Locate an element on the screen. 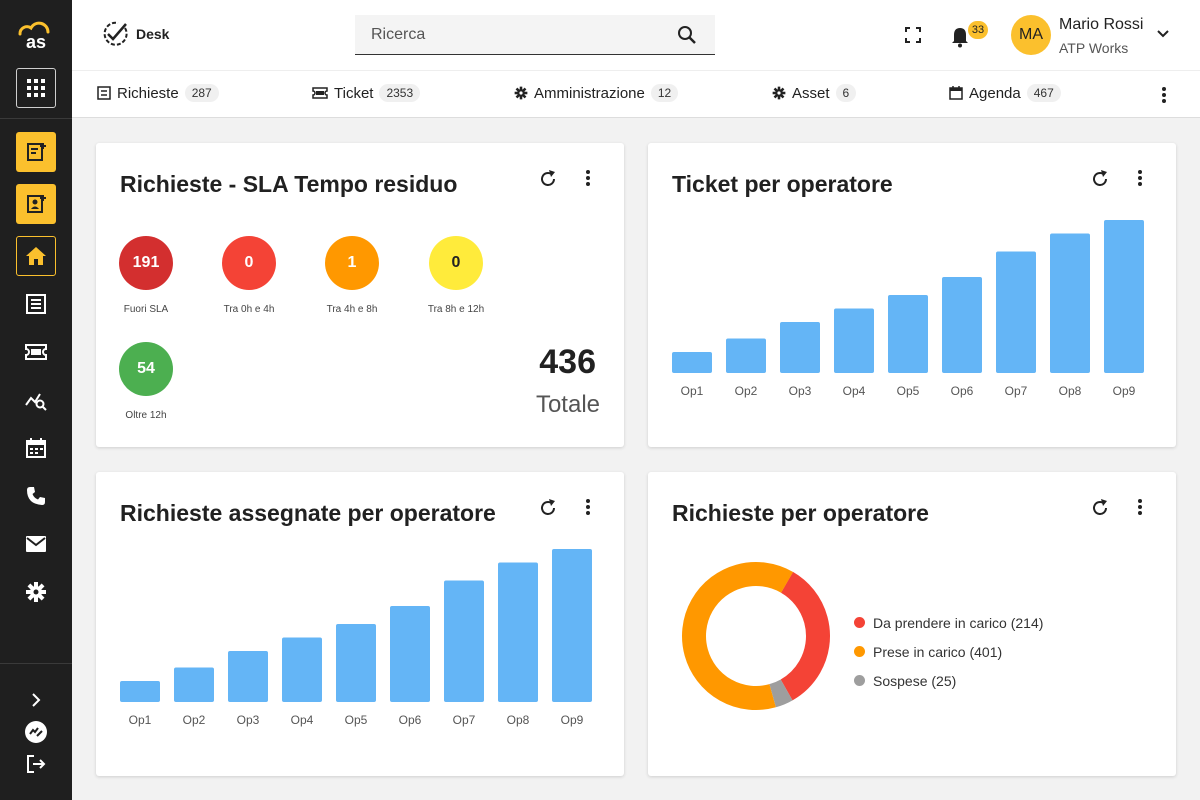 Image resolution: width=1200 pixels, height=800 pixels. sla-4-8h: 1 Tra 4h e 8h is located at coordinates (352, 275).